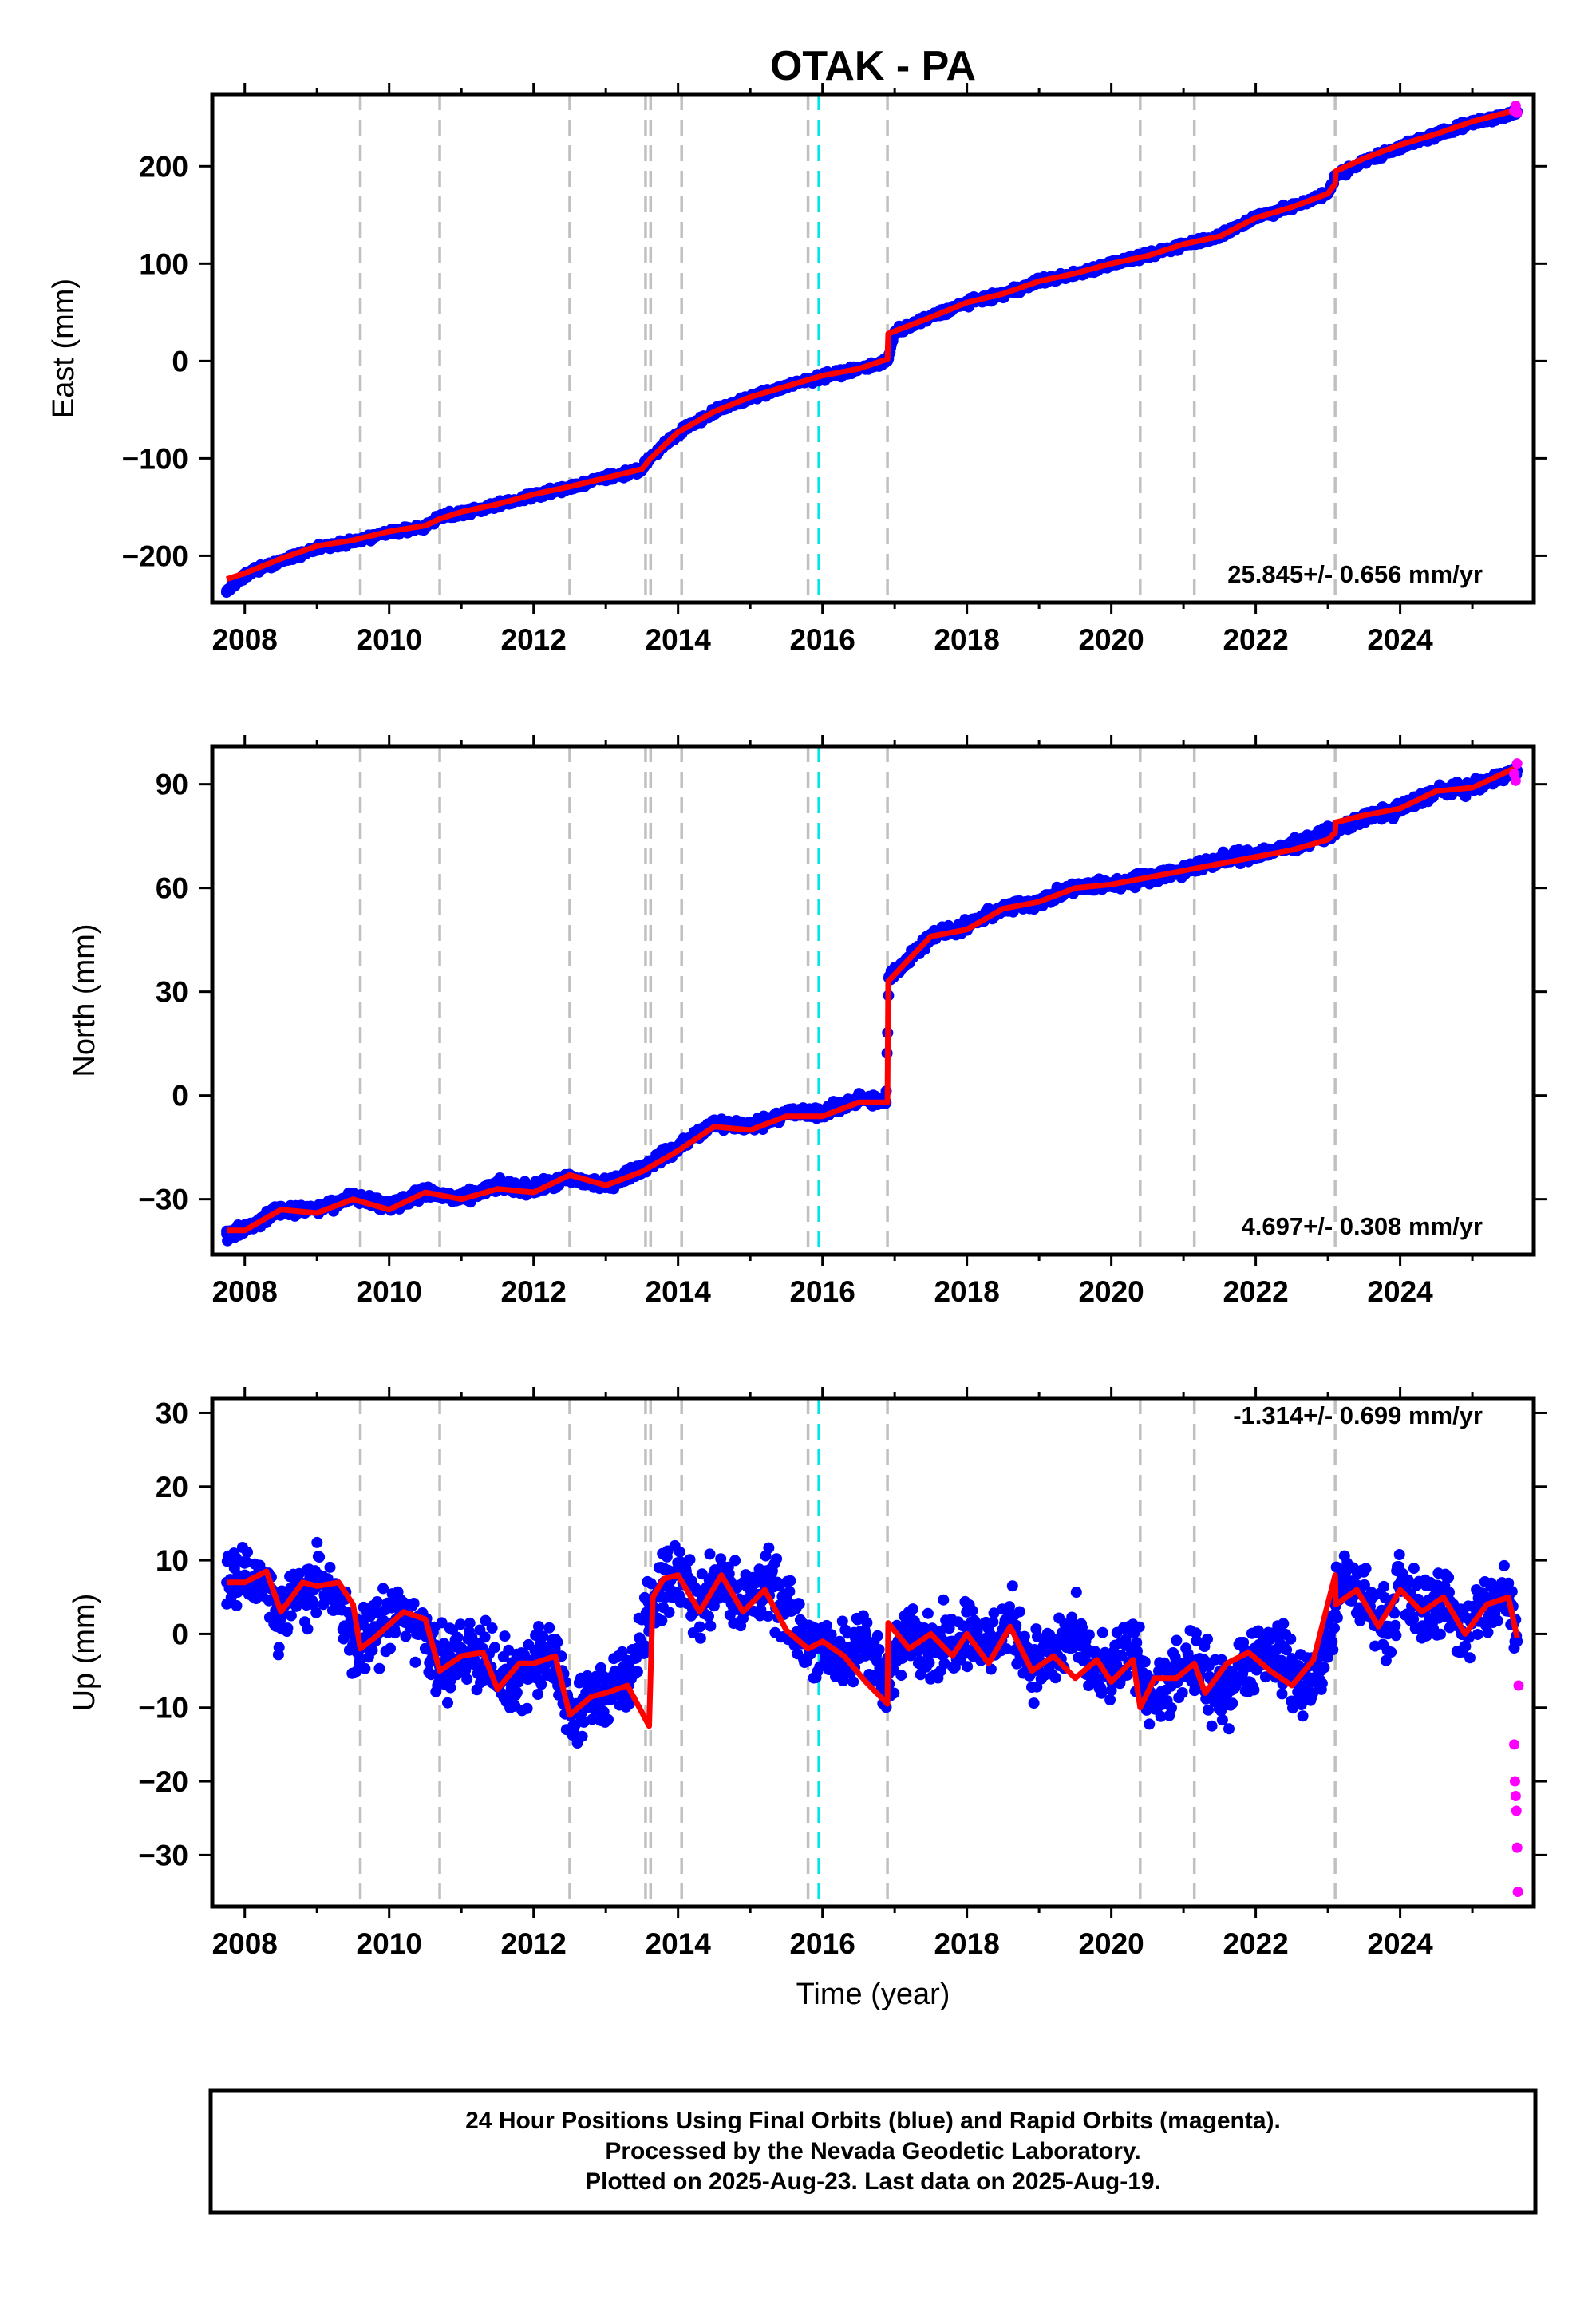 Image resolution: width=1596 pixels, height=2316 pixels. Describe the element at coordinates (64, 348) in the screenshot. I see `y-axis-label: East (mm)` at that location.